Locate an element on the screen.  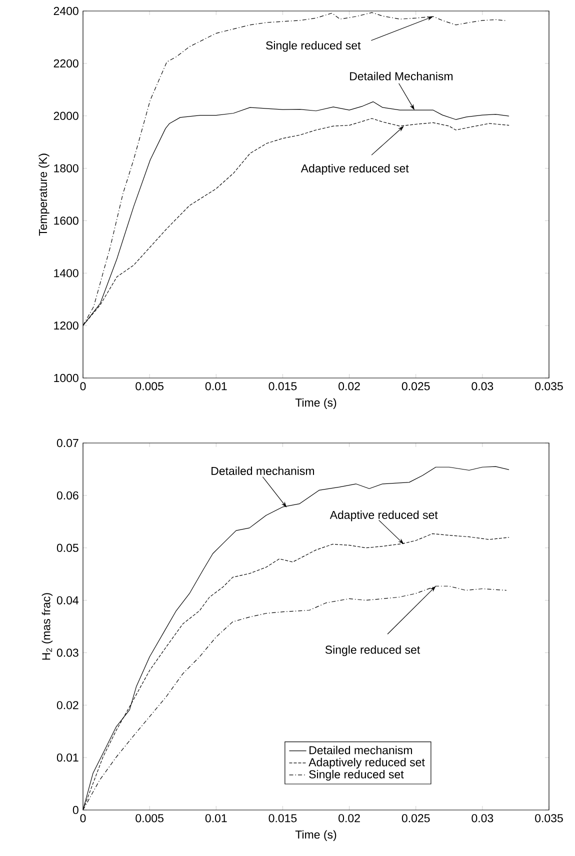
y-tick-label: 0.03 is located at coordinates (67, 652).